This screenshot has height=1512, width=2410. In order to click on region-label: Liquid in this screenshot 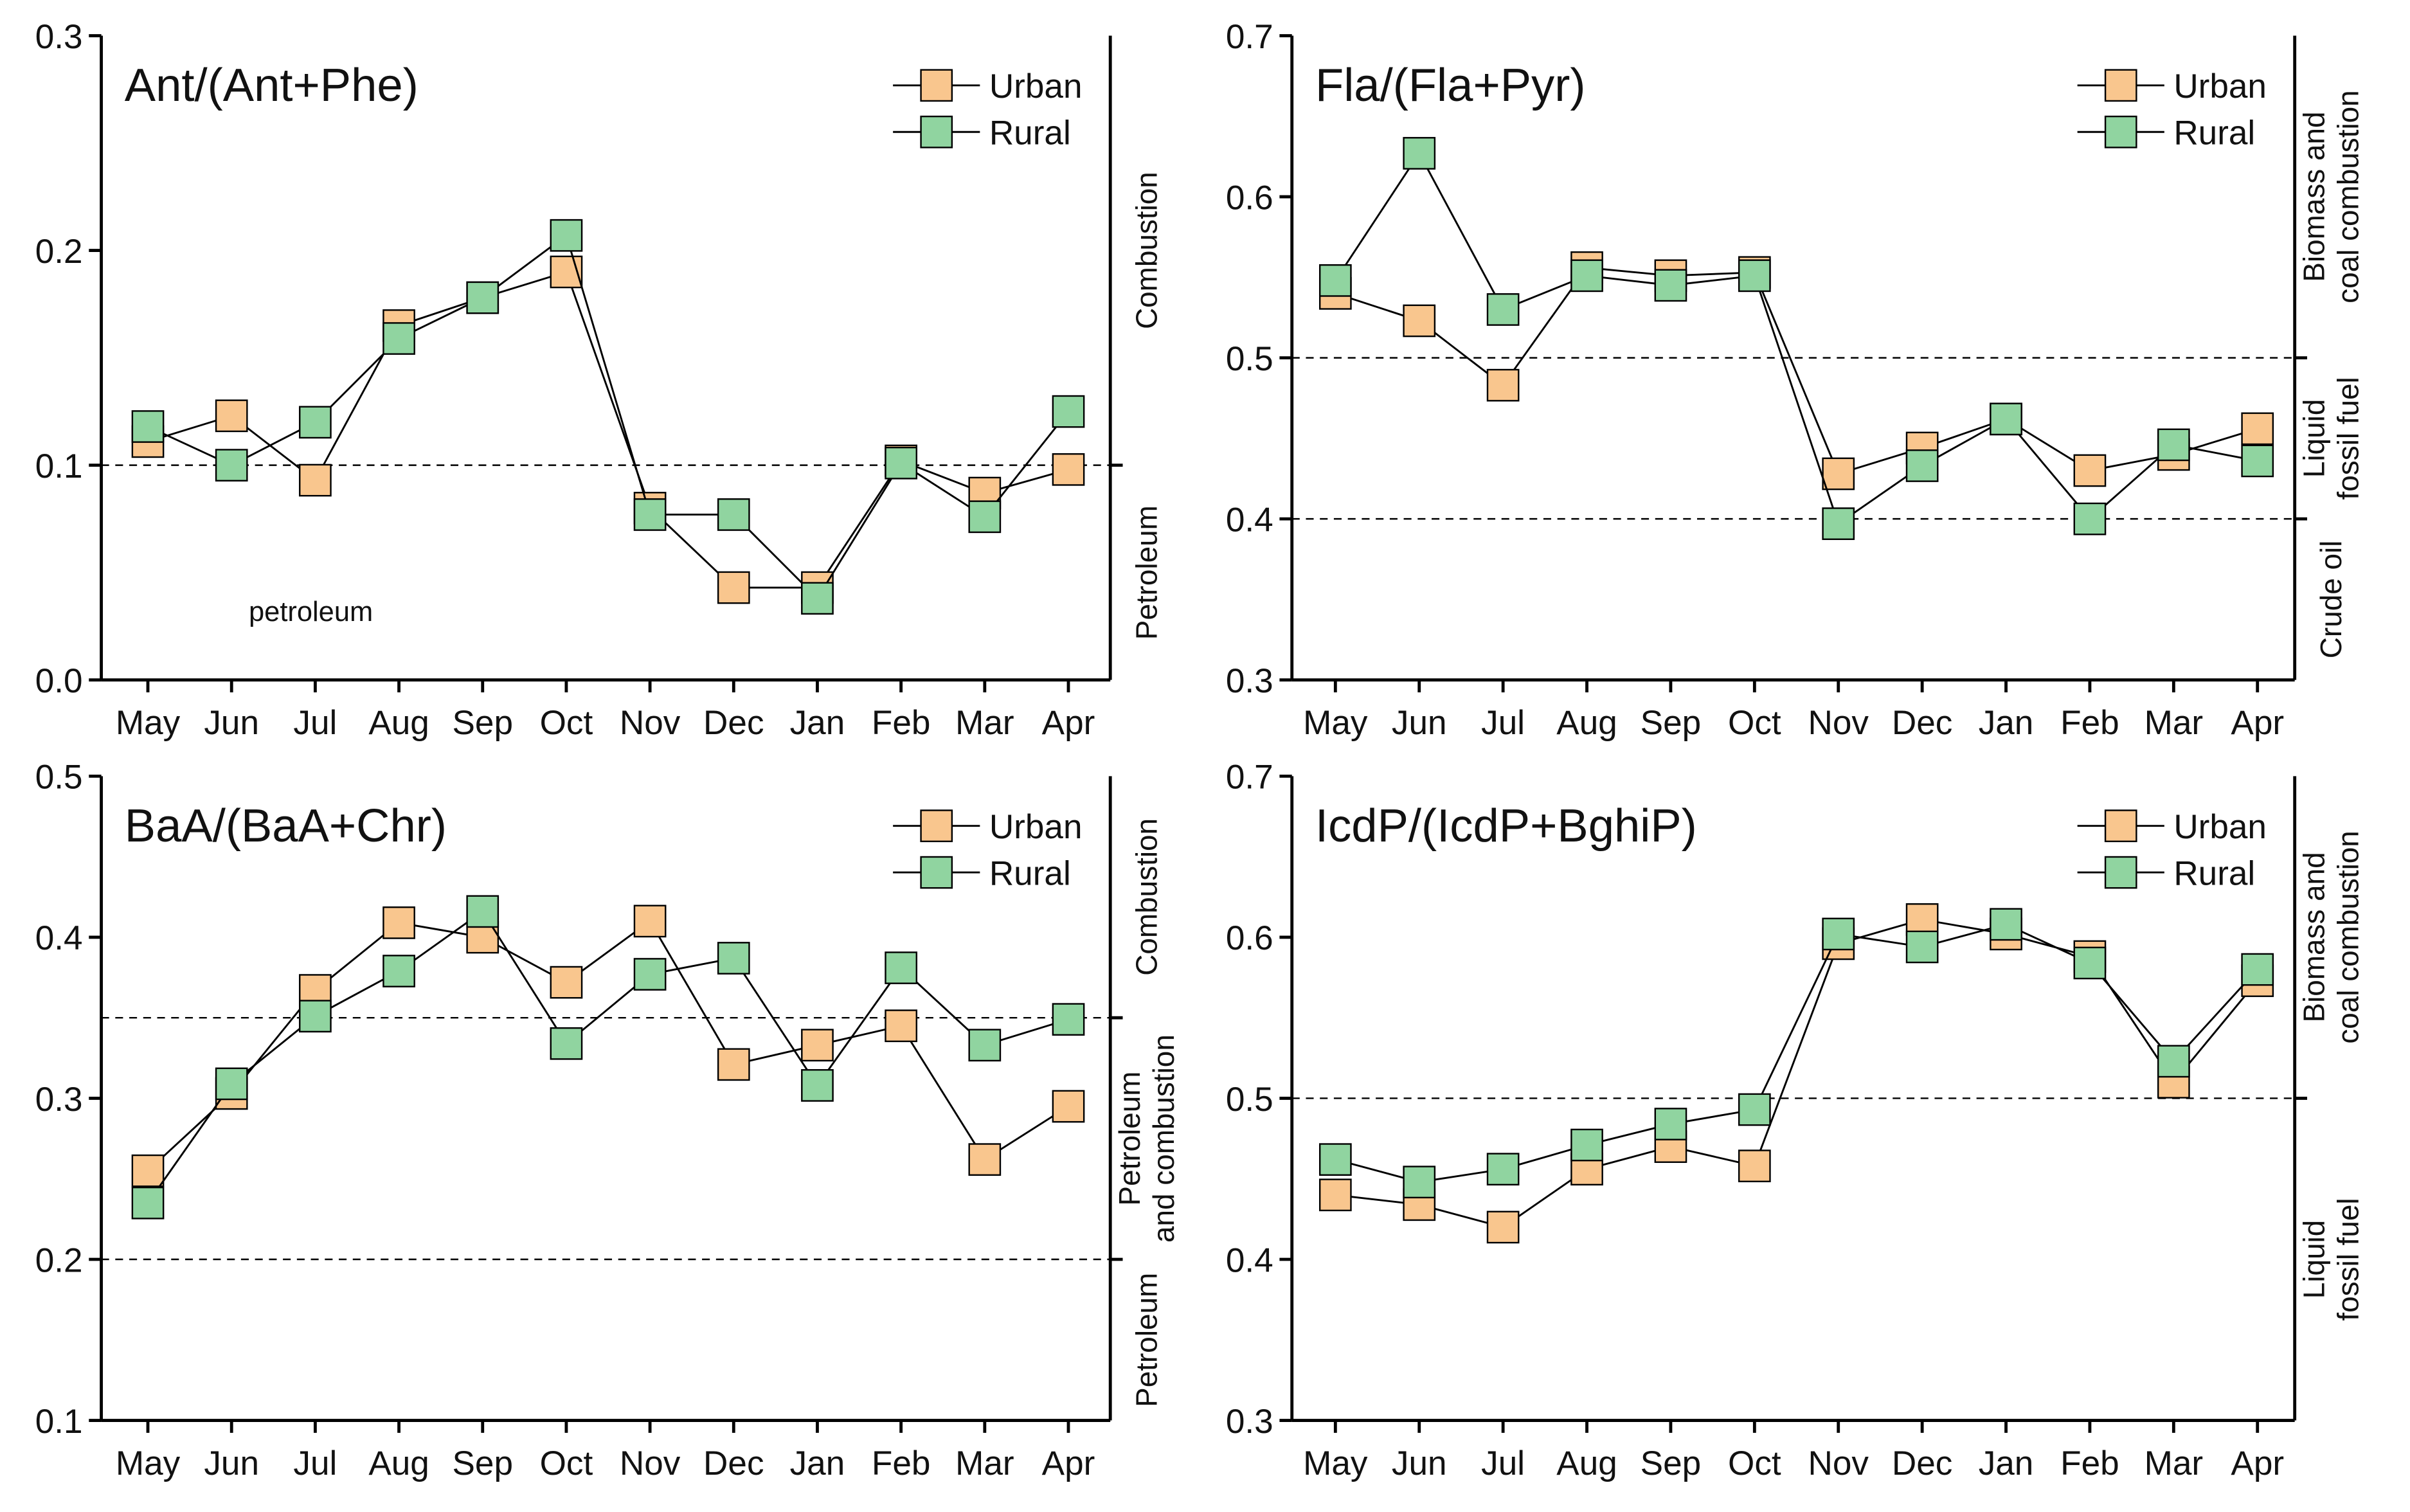, I will do `click(2314, 438)`.